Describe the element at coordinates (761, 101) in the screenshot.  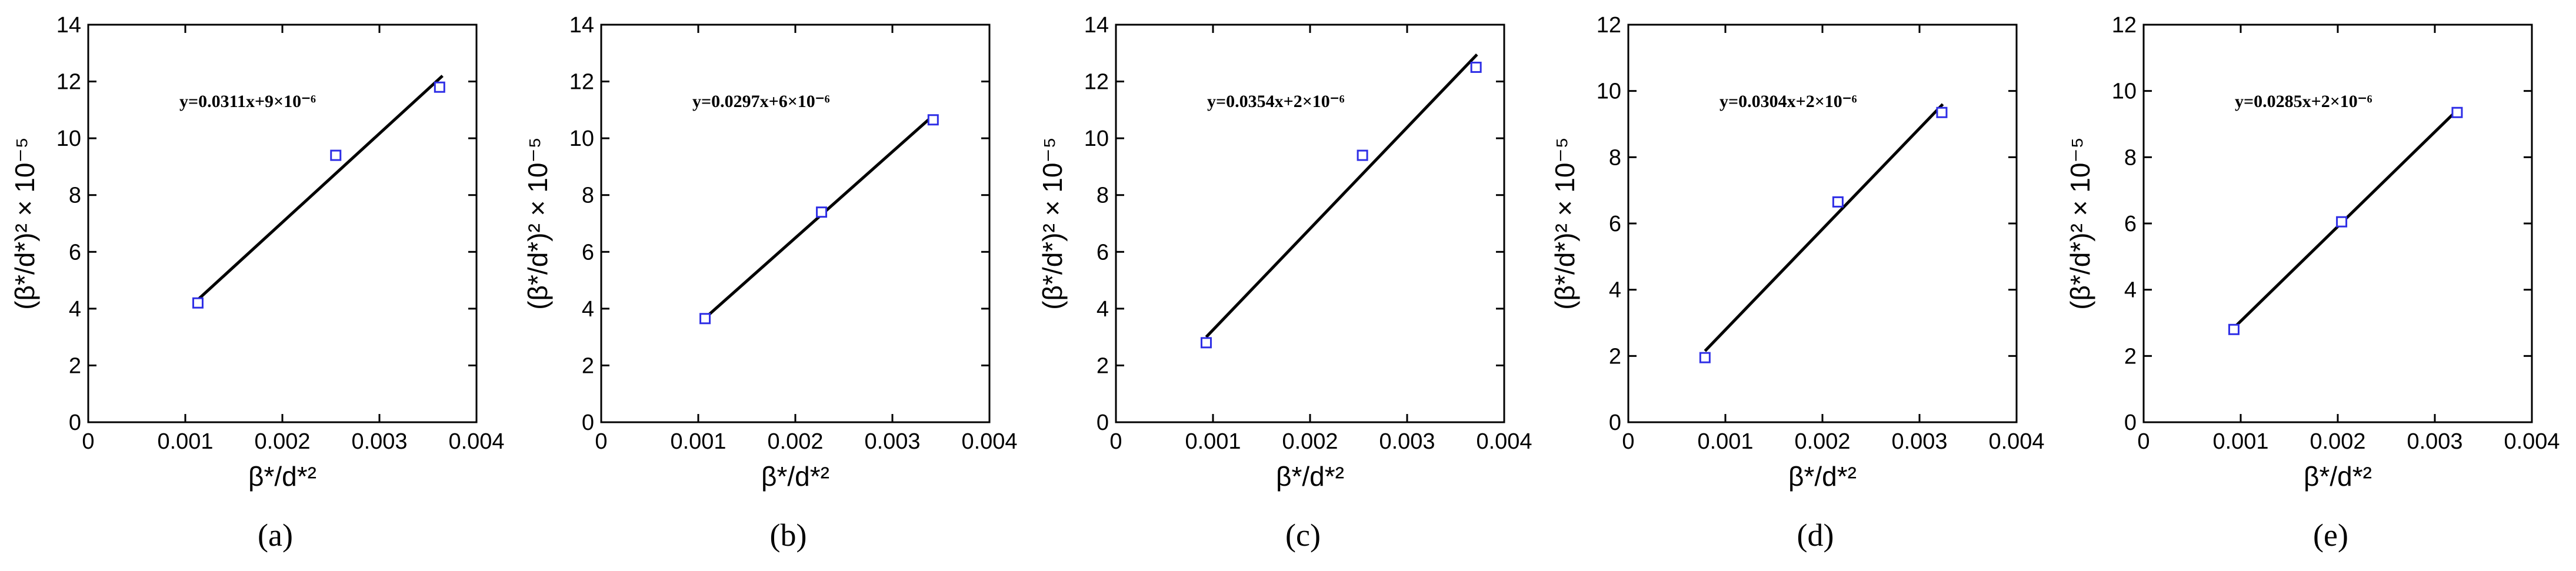
I see `fit-equation: y=0.0297x+6×10⁻⁶` at that location.